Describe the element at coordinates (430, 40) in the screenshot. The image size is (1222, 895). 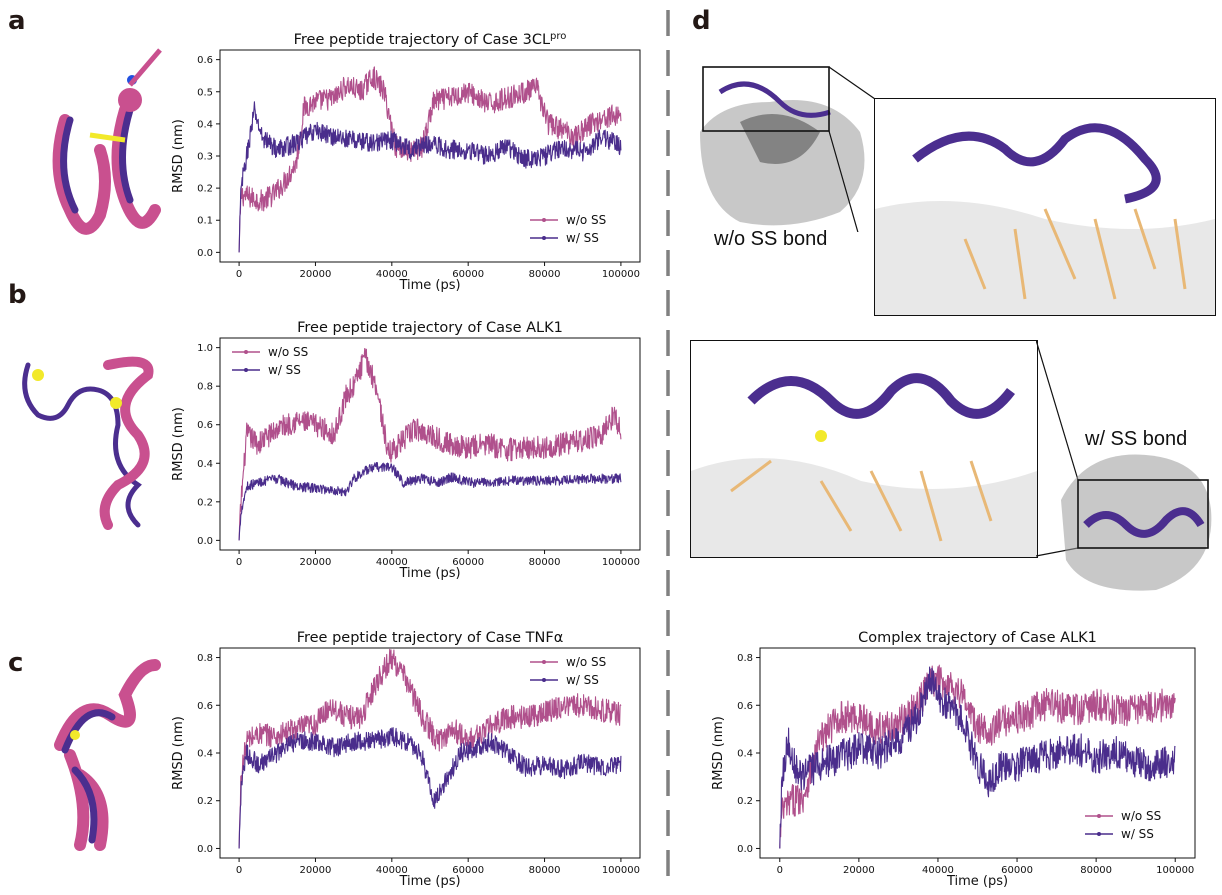
I see `chart-title: Free peptide trajectory of Case 3CLpro` at that location.